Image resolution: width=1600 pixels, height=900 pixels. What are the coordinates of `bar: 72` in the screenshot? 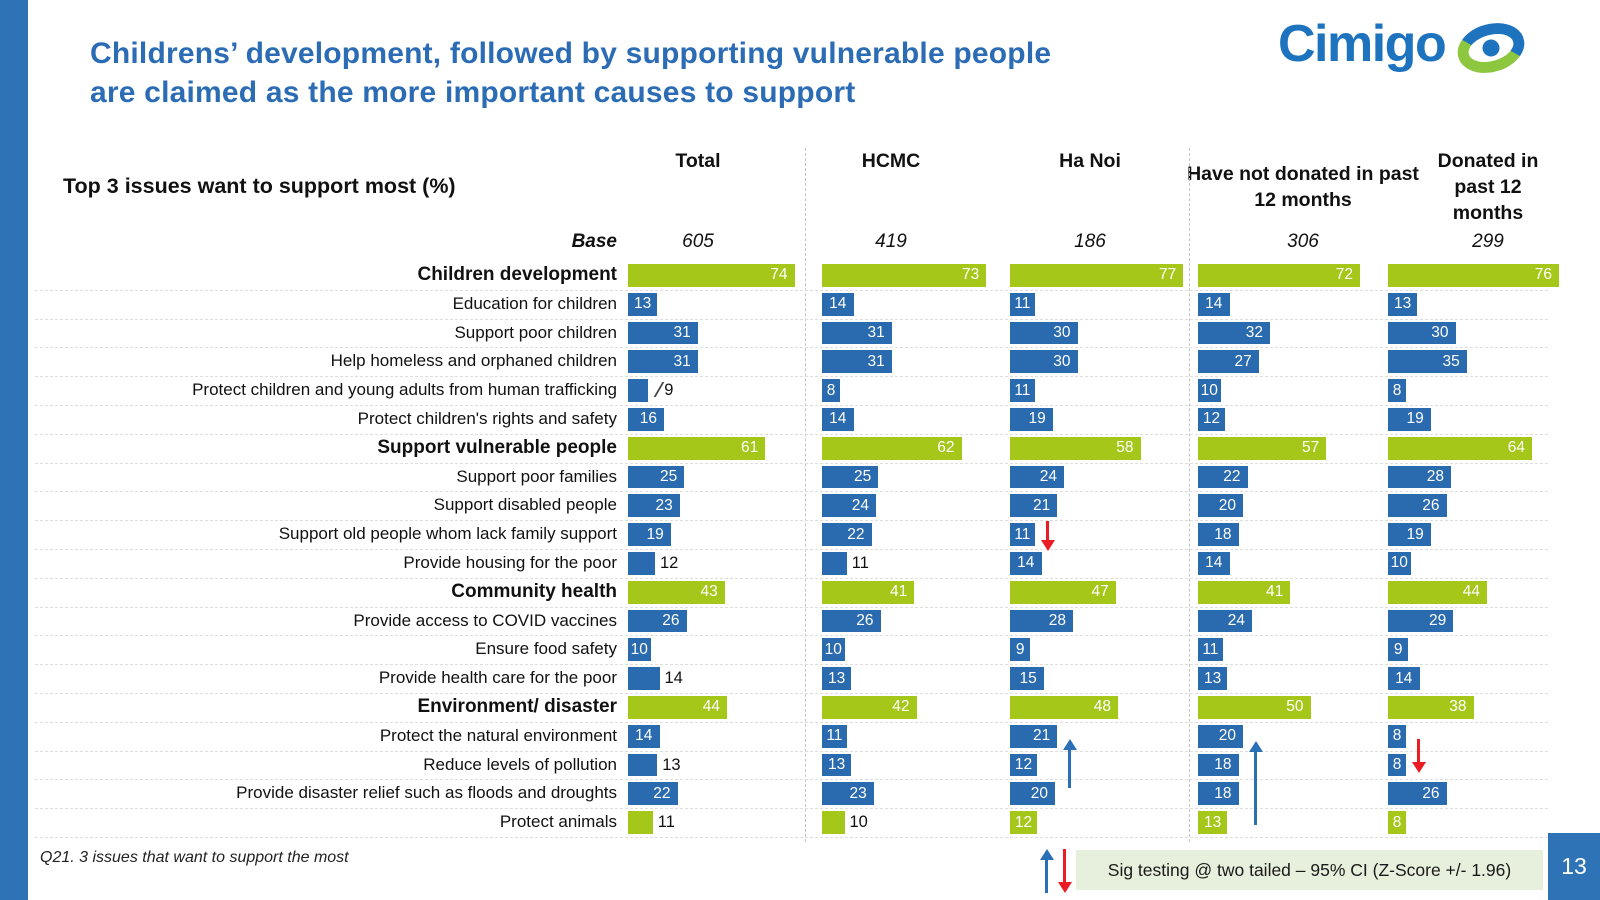 It's located at (1279, 275).